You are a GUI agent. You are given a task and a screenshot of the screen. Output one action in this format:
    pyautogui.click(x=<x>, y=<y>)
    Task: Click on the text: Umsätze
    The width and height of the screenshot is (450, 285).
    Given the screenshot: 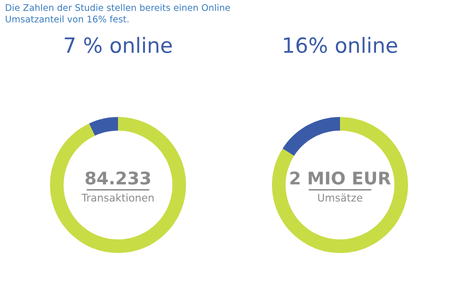 What is the action you would take?
    pyautogui.click(x=340, y=198)
    